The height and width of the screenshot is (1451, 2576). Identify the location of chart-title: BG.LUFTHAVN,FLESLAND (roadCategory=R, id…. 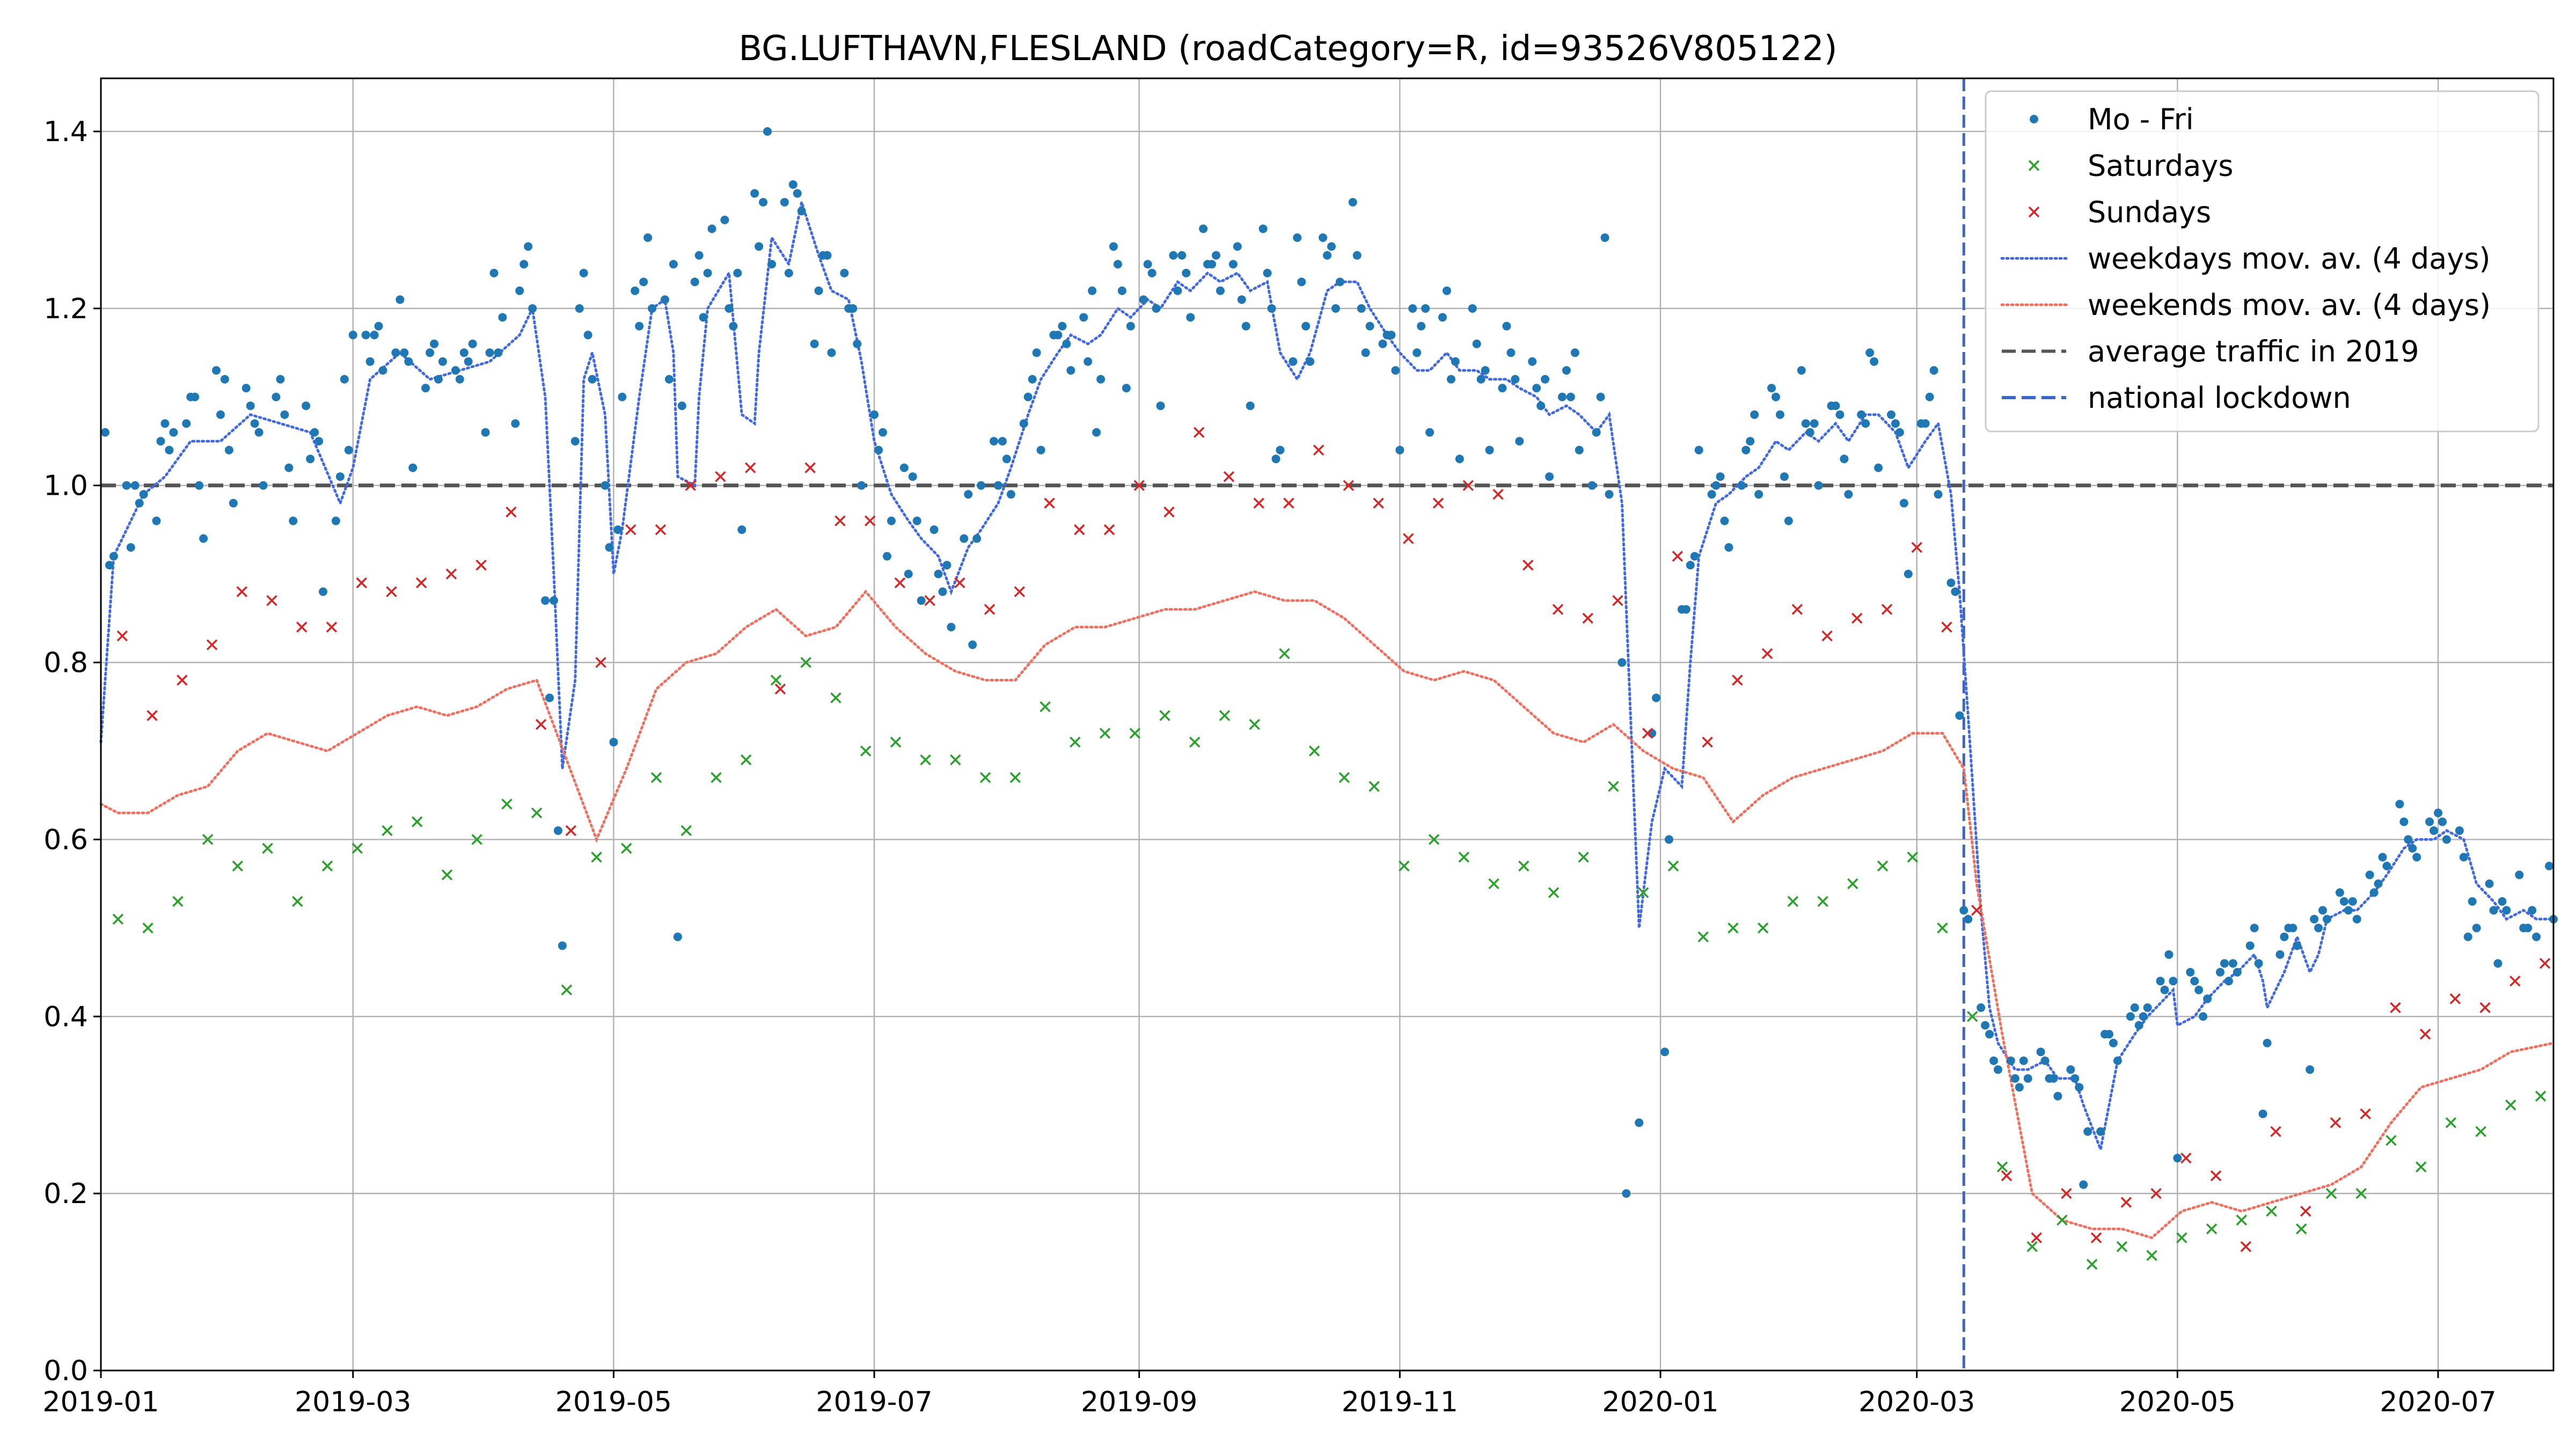
(1287, 49).